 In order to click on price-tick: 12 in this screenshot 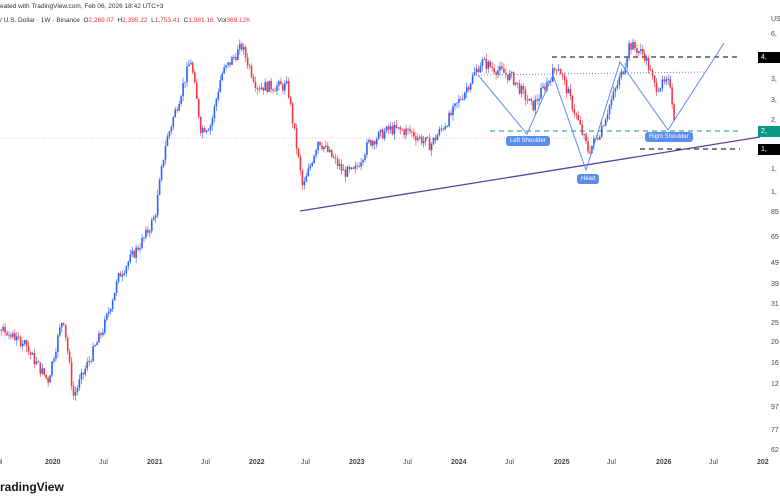, I will do `click(775, 384)`.